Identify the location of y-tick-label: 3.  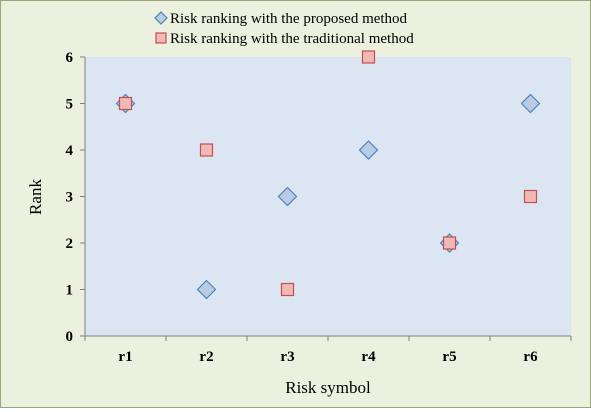
(70, 198).